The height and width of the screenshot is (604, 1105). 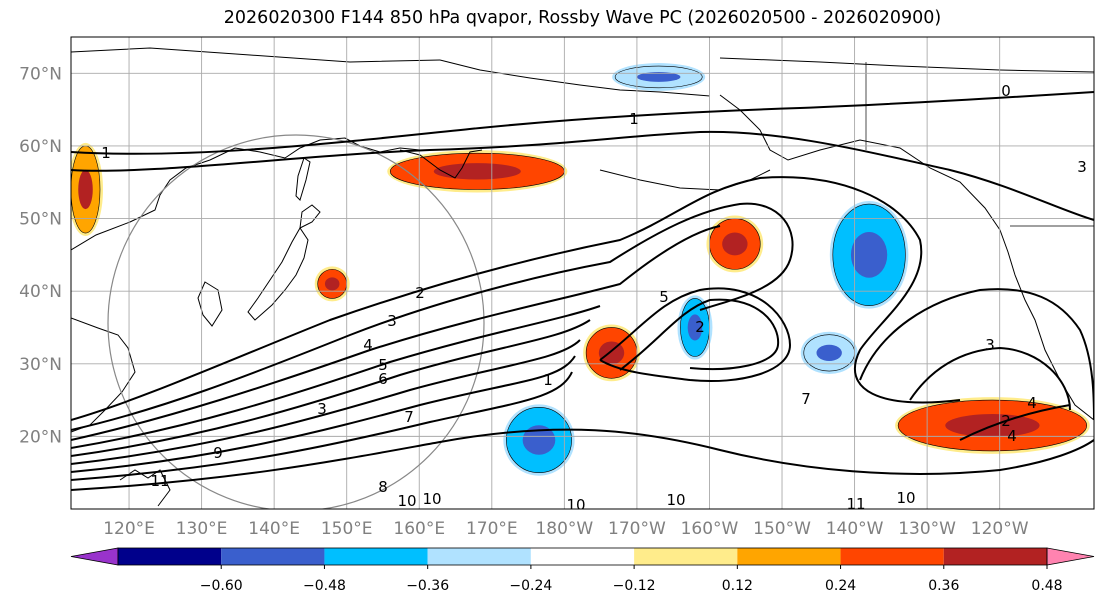 I want to click on contour-label: 8, so click(x=383, y=487).